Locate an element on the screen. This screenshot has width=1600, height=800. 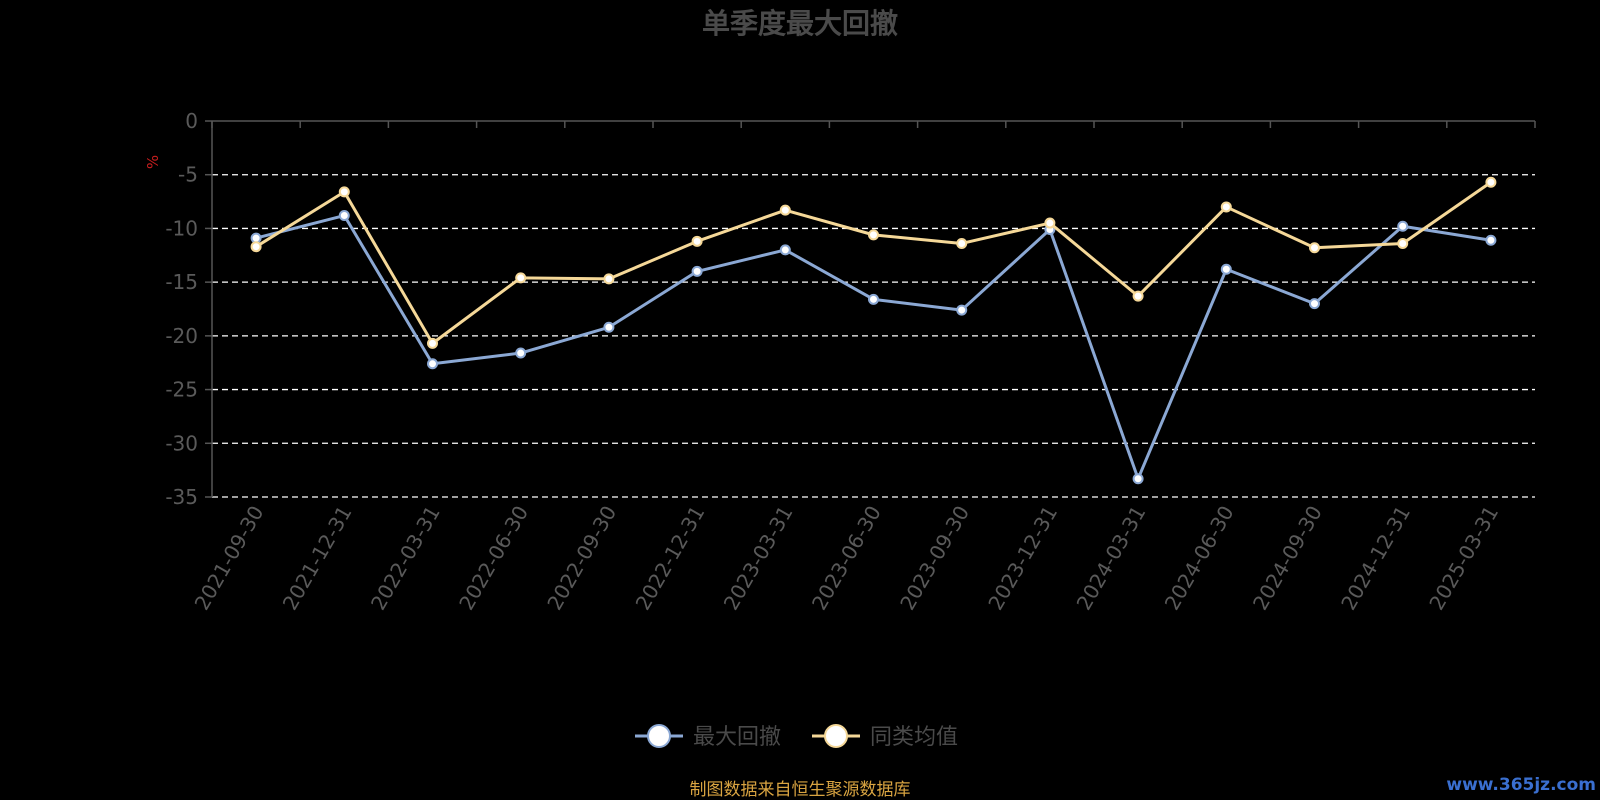
y-tick-label: -5 is located at coordinates (188, 175).